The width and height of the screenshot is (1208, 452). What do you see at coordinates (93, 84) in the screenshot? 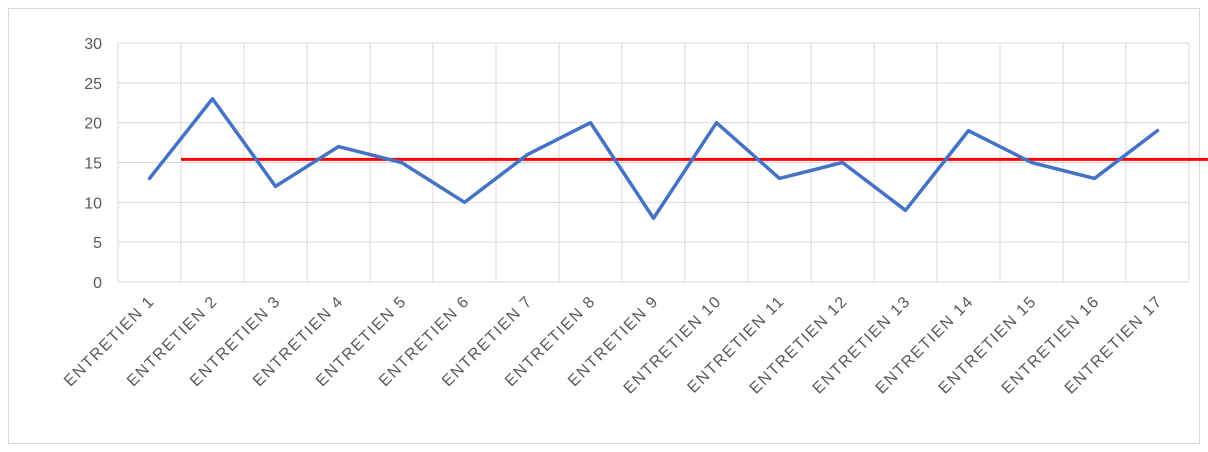
I see `y-tick-label: 25` at bounding box center [93, 84].